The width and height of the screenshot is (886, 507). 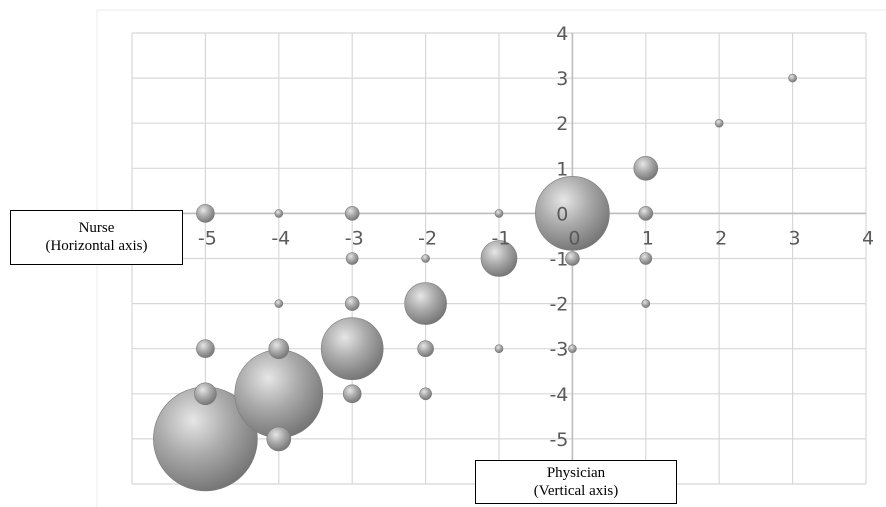 I want to click on y-tick-label: -4, so click(x=558, y=395).